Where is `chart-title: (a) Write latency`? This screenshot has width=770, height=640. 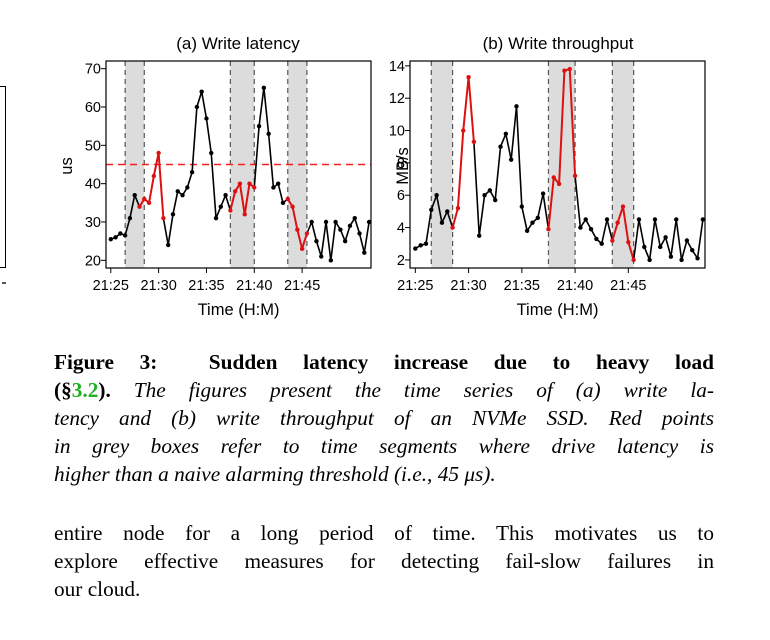
chart-title: (a) Write latency is located at coordinates (238, 43).